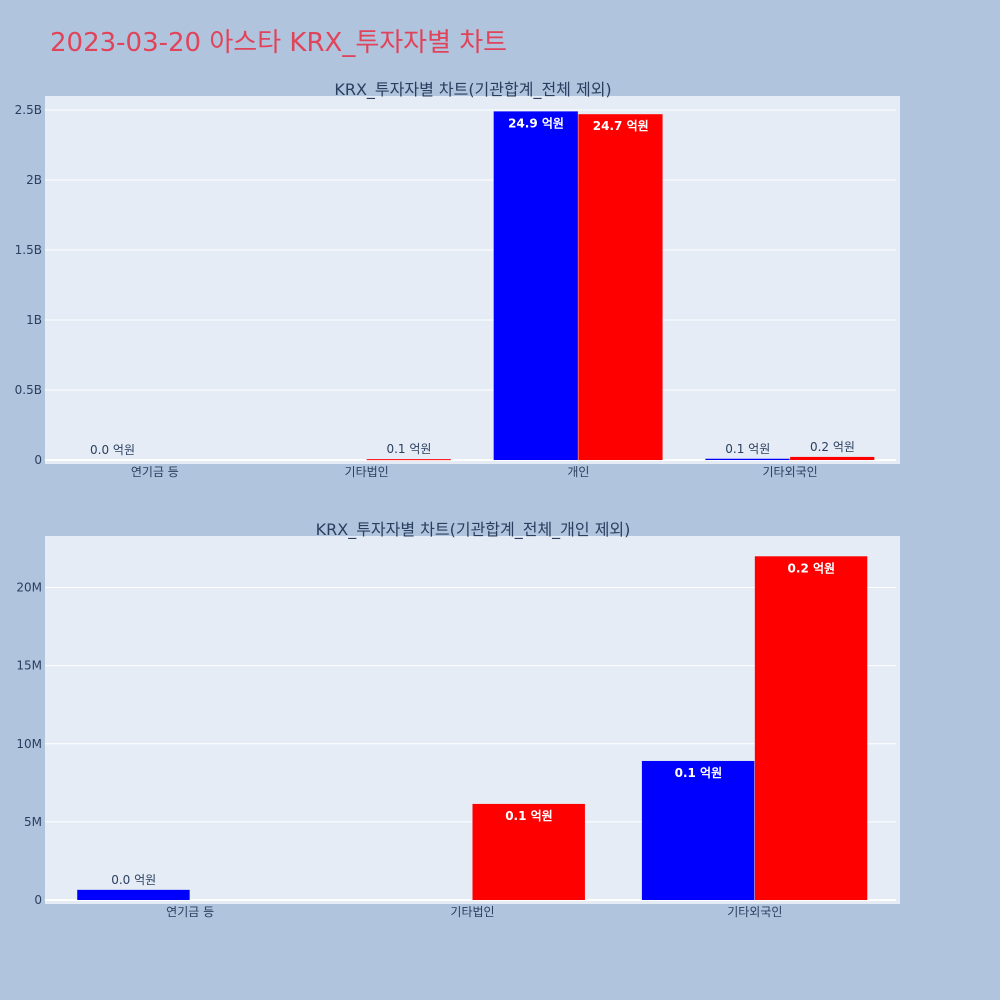 The width and height of the screenshot is (1000, 1000). What do you see at coordinates (112, 450) in the screenshot?
I see `chart-top-bar-label: 0.0 억원` at bounding box center [112, 450].